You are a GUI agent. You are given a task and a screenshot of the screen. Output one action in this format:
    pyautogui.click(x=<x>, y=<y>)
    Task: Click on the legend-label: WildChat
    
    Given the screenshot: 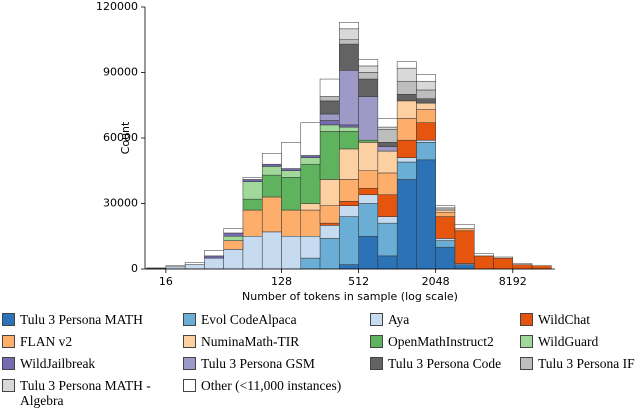 What is the action you would take?
    pyautogui.click(x=564, y=319)
    